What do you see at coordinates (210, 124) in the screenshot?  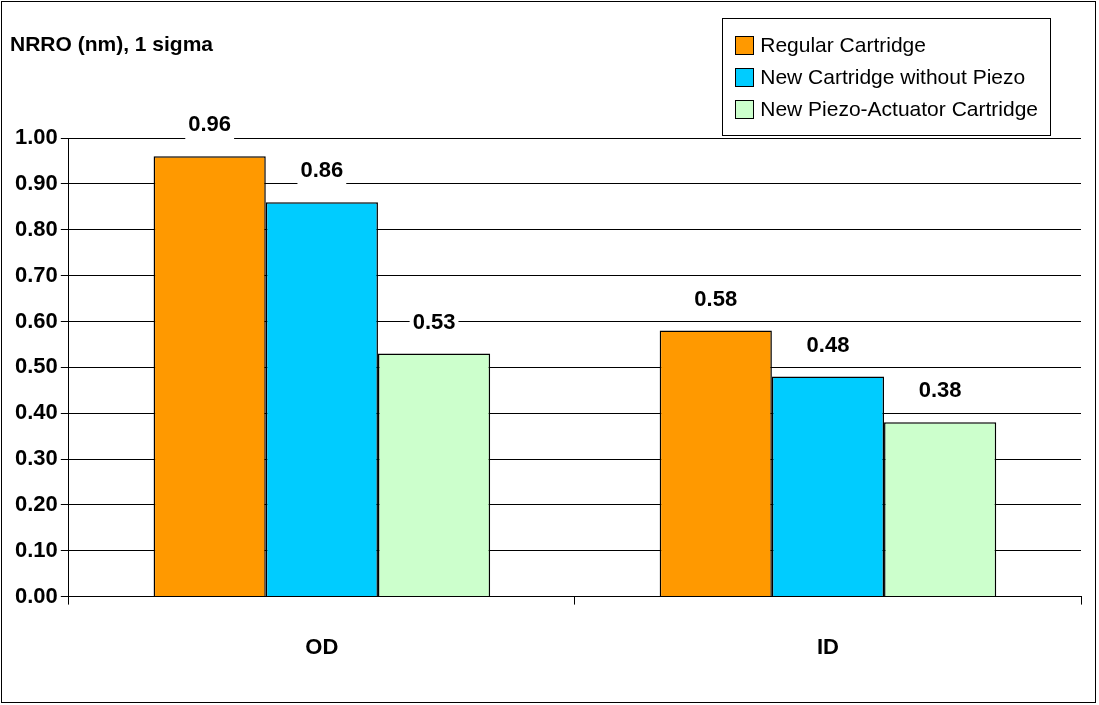 I see `data-label: 0.96` at bounding box center [210, 124].